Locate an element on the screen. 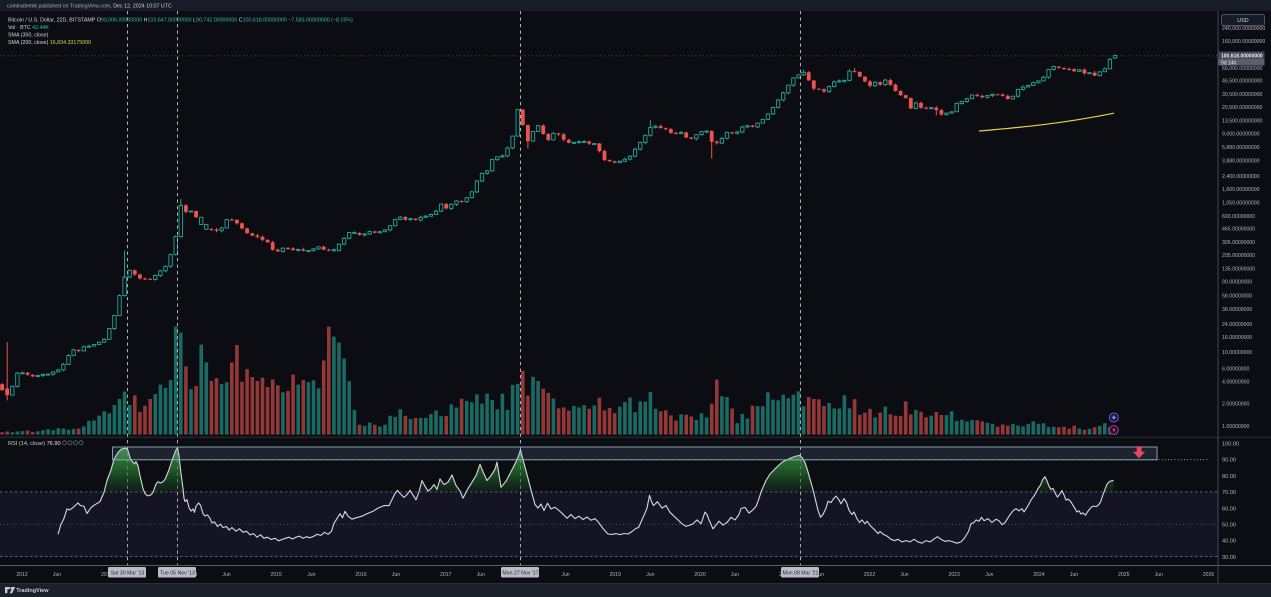  svg-text: 60.00 is located at coordinates (1229, 509).